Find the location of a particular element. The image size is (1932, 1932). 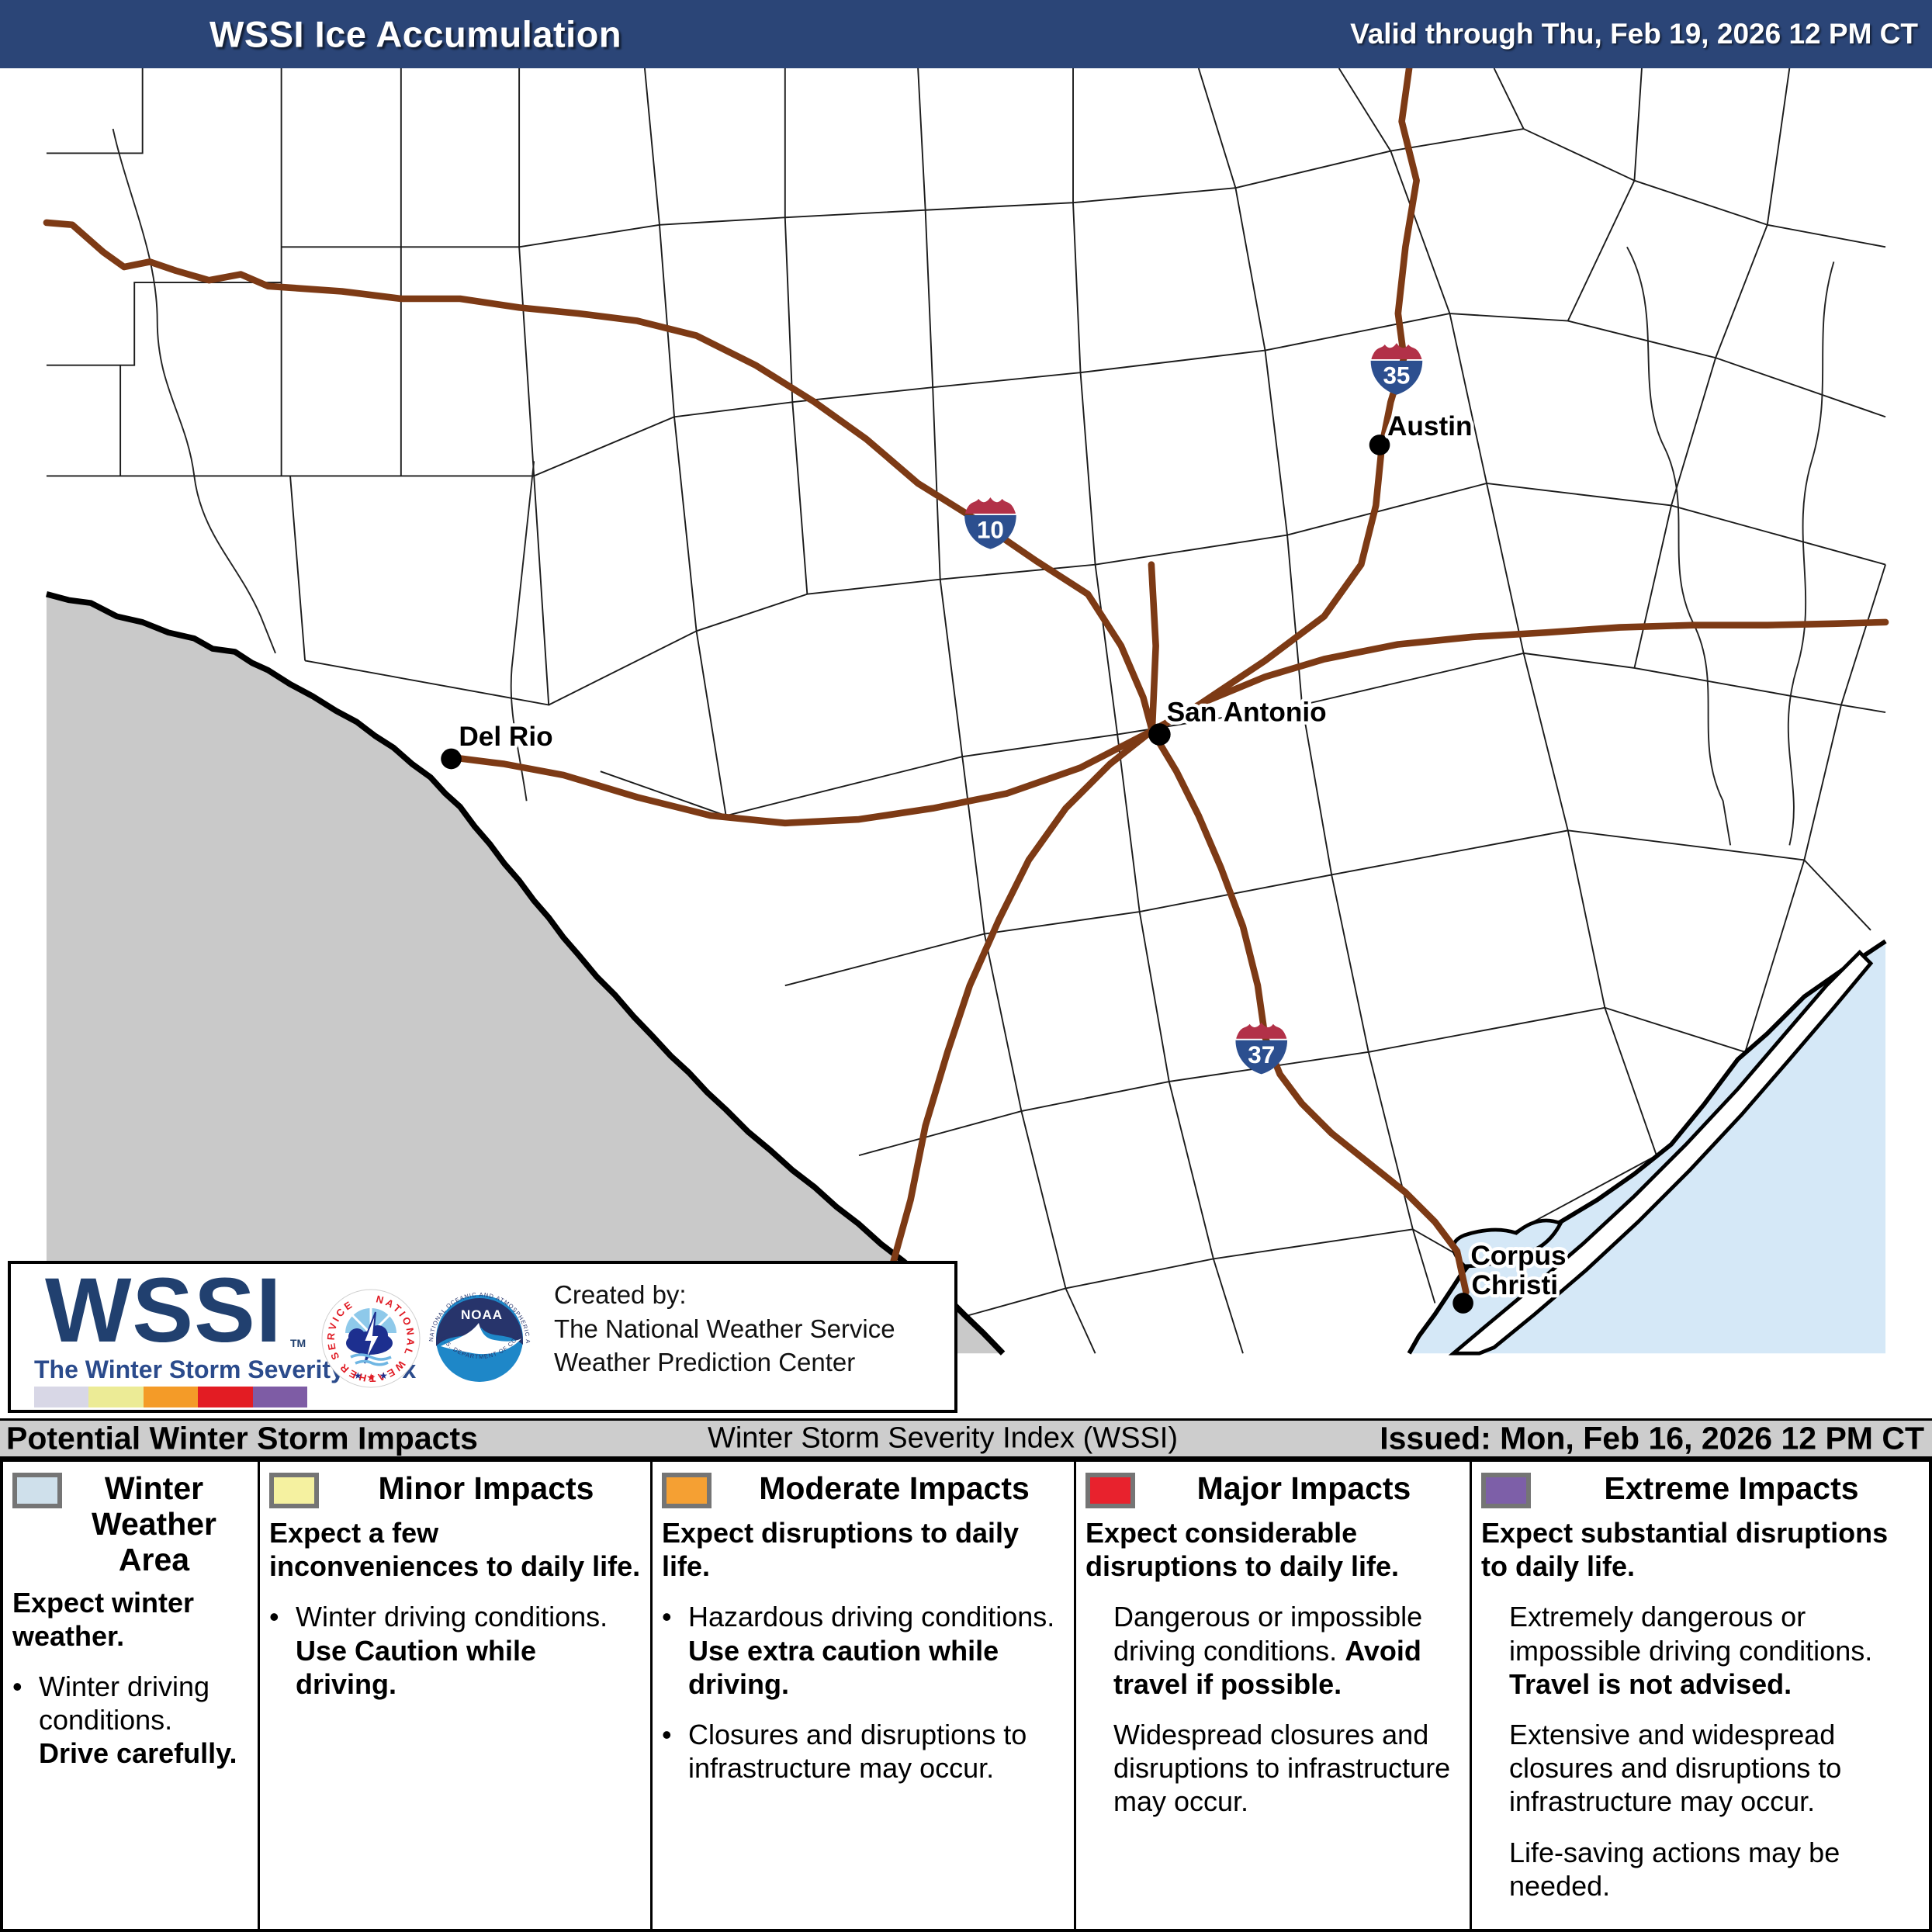

moderate-swatch is located at coordinates (687, 1490).